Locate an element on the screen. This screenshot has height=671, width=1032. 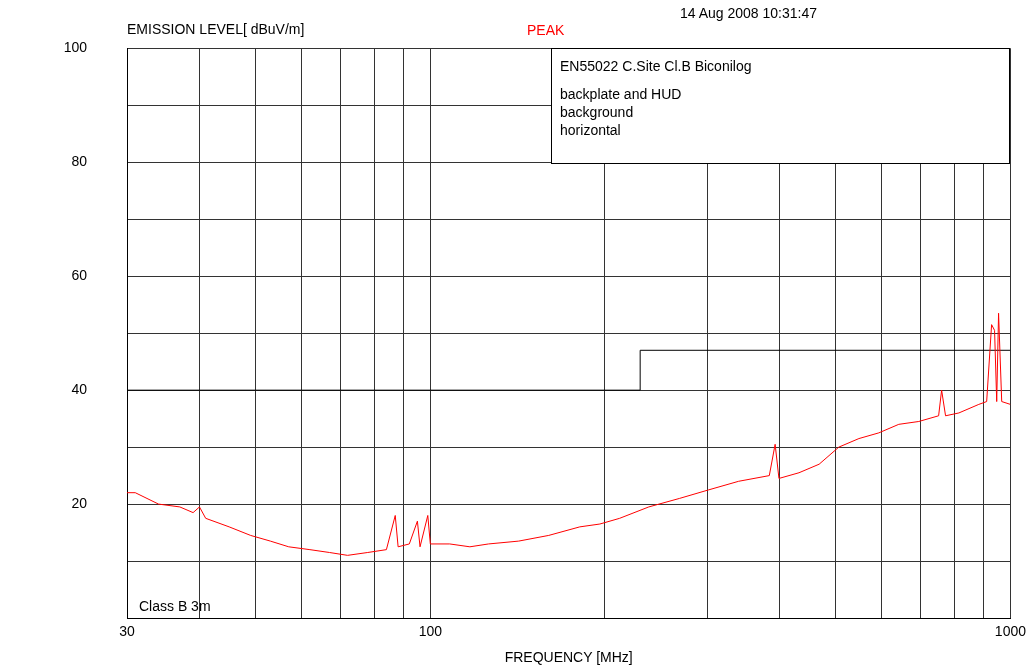
y-tick-label: 60 is located at coordinates (79, 275).